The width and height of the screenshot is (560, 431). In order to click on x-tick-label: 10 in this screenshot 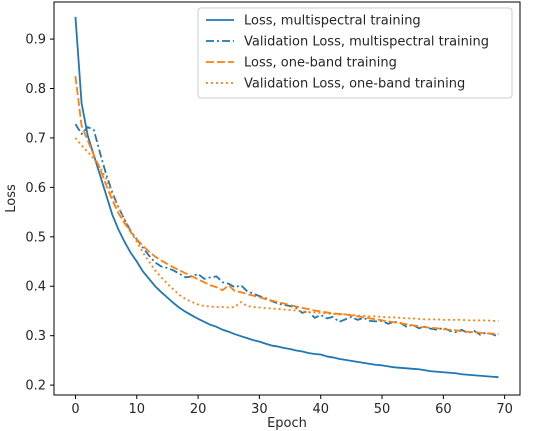, I will do `click(137, 409)`.